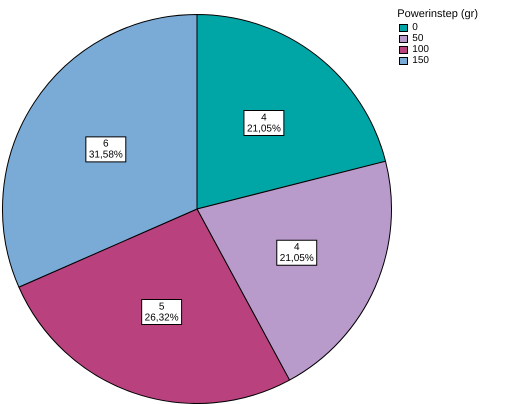  Describe the element at coordinates (420, 49) in the screenshot. I see `legend-label: 100` at that location.